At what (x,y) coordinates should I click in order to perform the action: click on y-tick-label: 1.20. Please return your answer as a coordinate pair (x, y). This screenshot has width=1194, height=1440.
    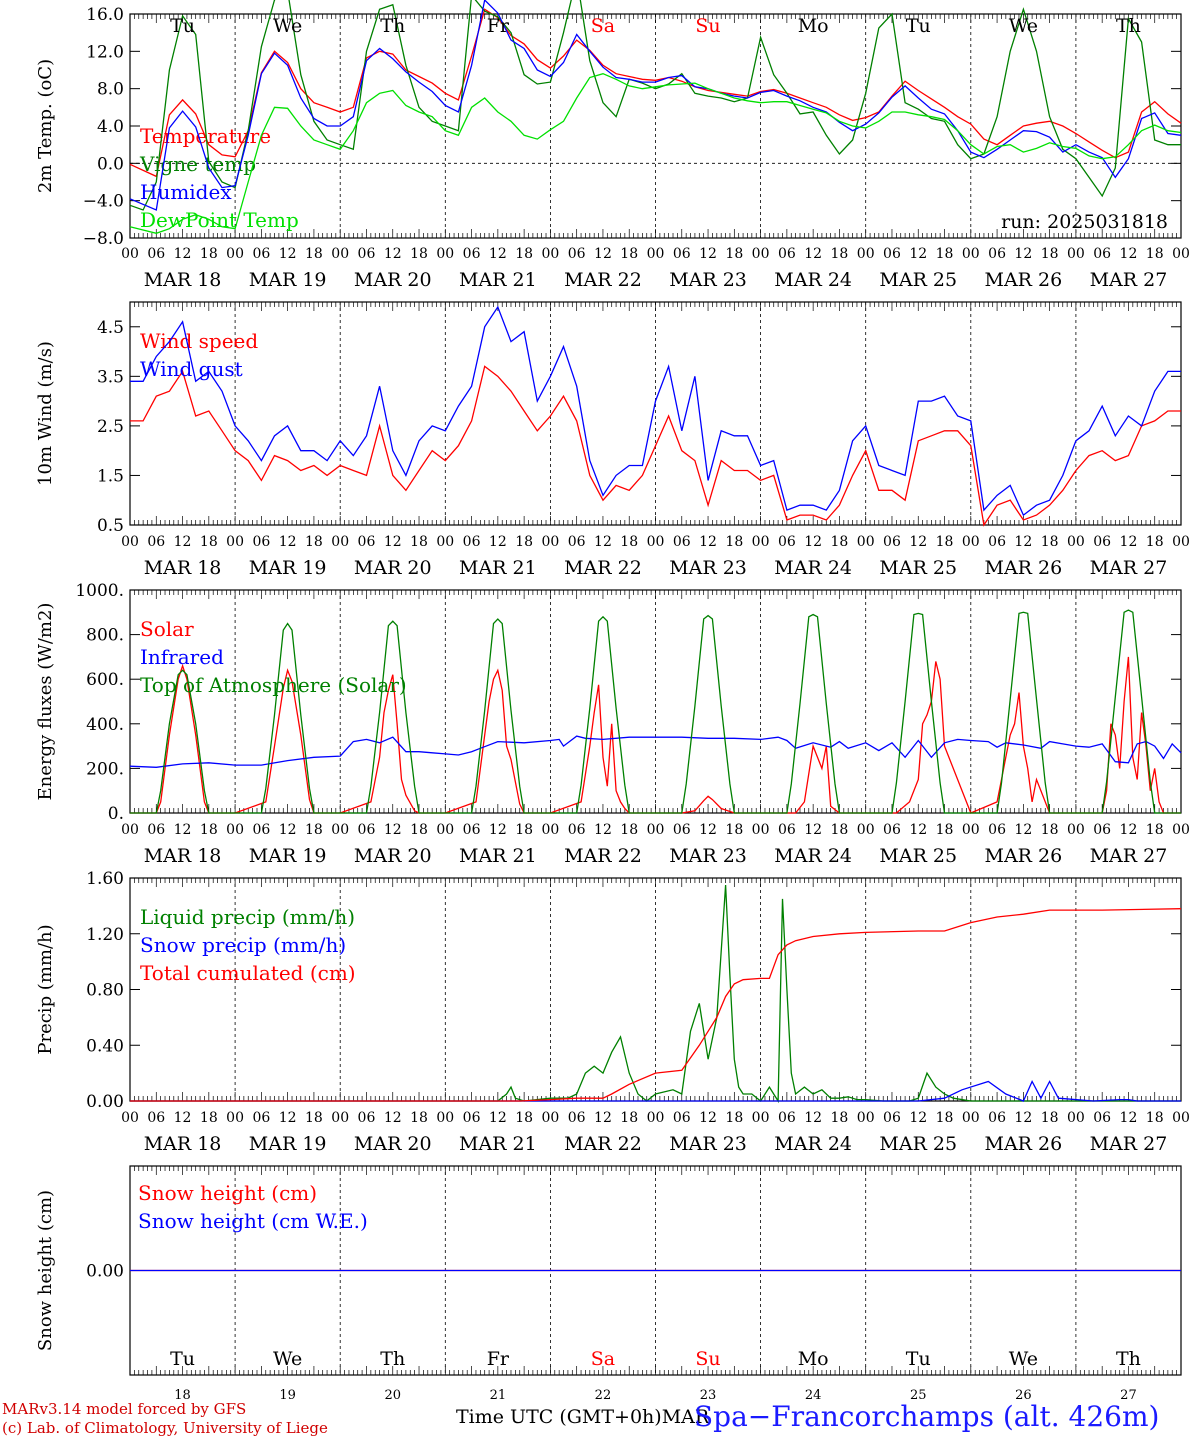
    Looking at the image, I should click on (105, 935).